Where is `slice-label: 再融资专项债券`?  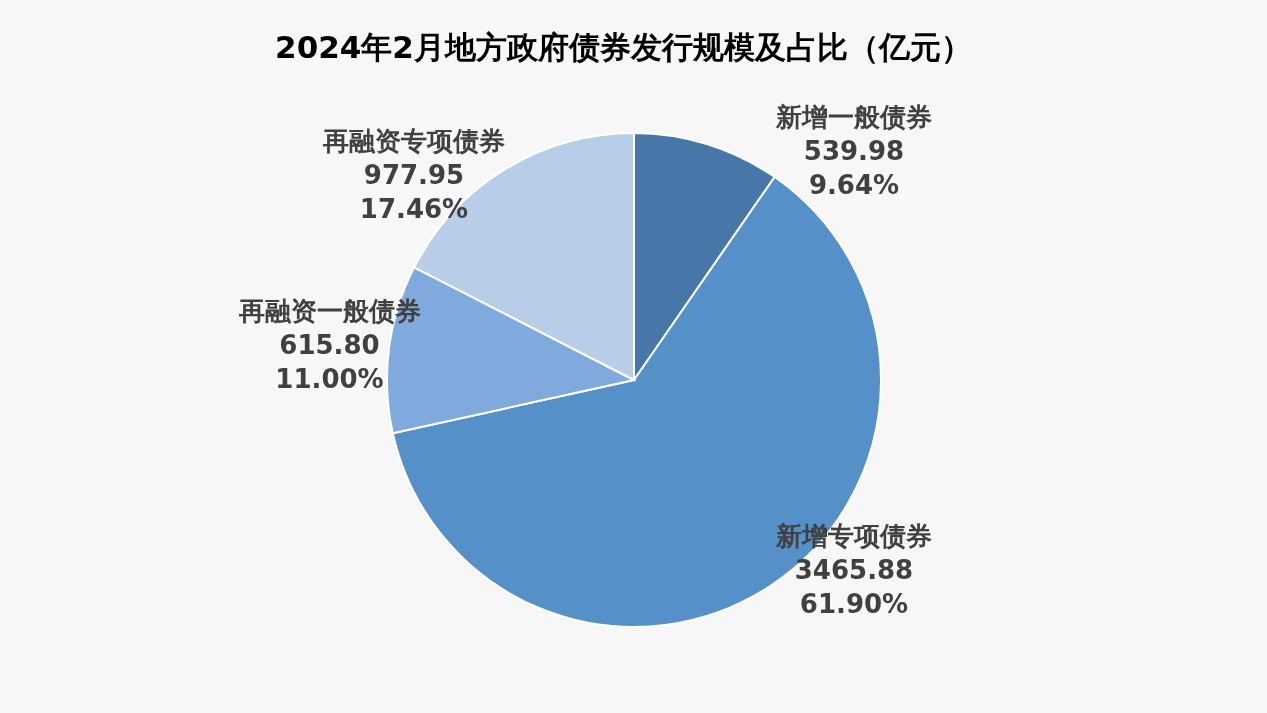
slice-label: 再融资专项债券 is located at coordinates (413, 140).